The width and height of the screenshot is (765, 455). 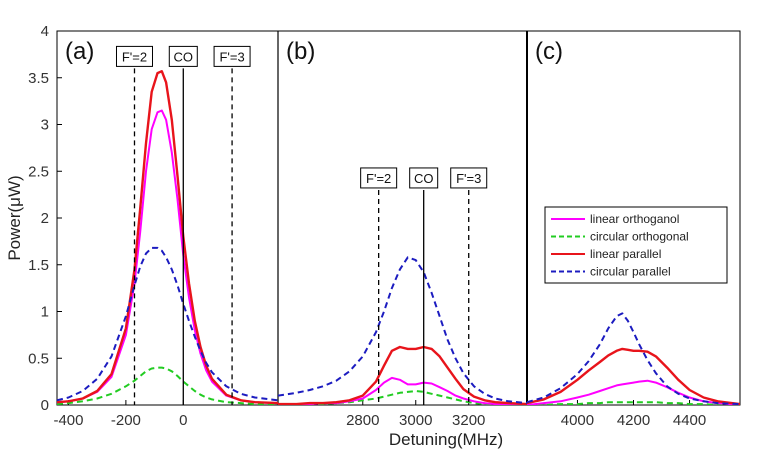 I want to click on panel-label: (c), so click(x=549, y=51).